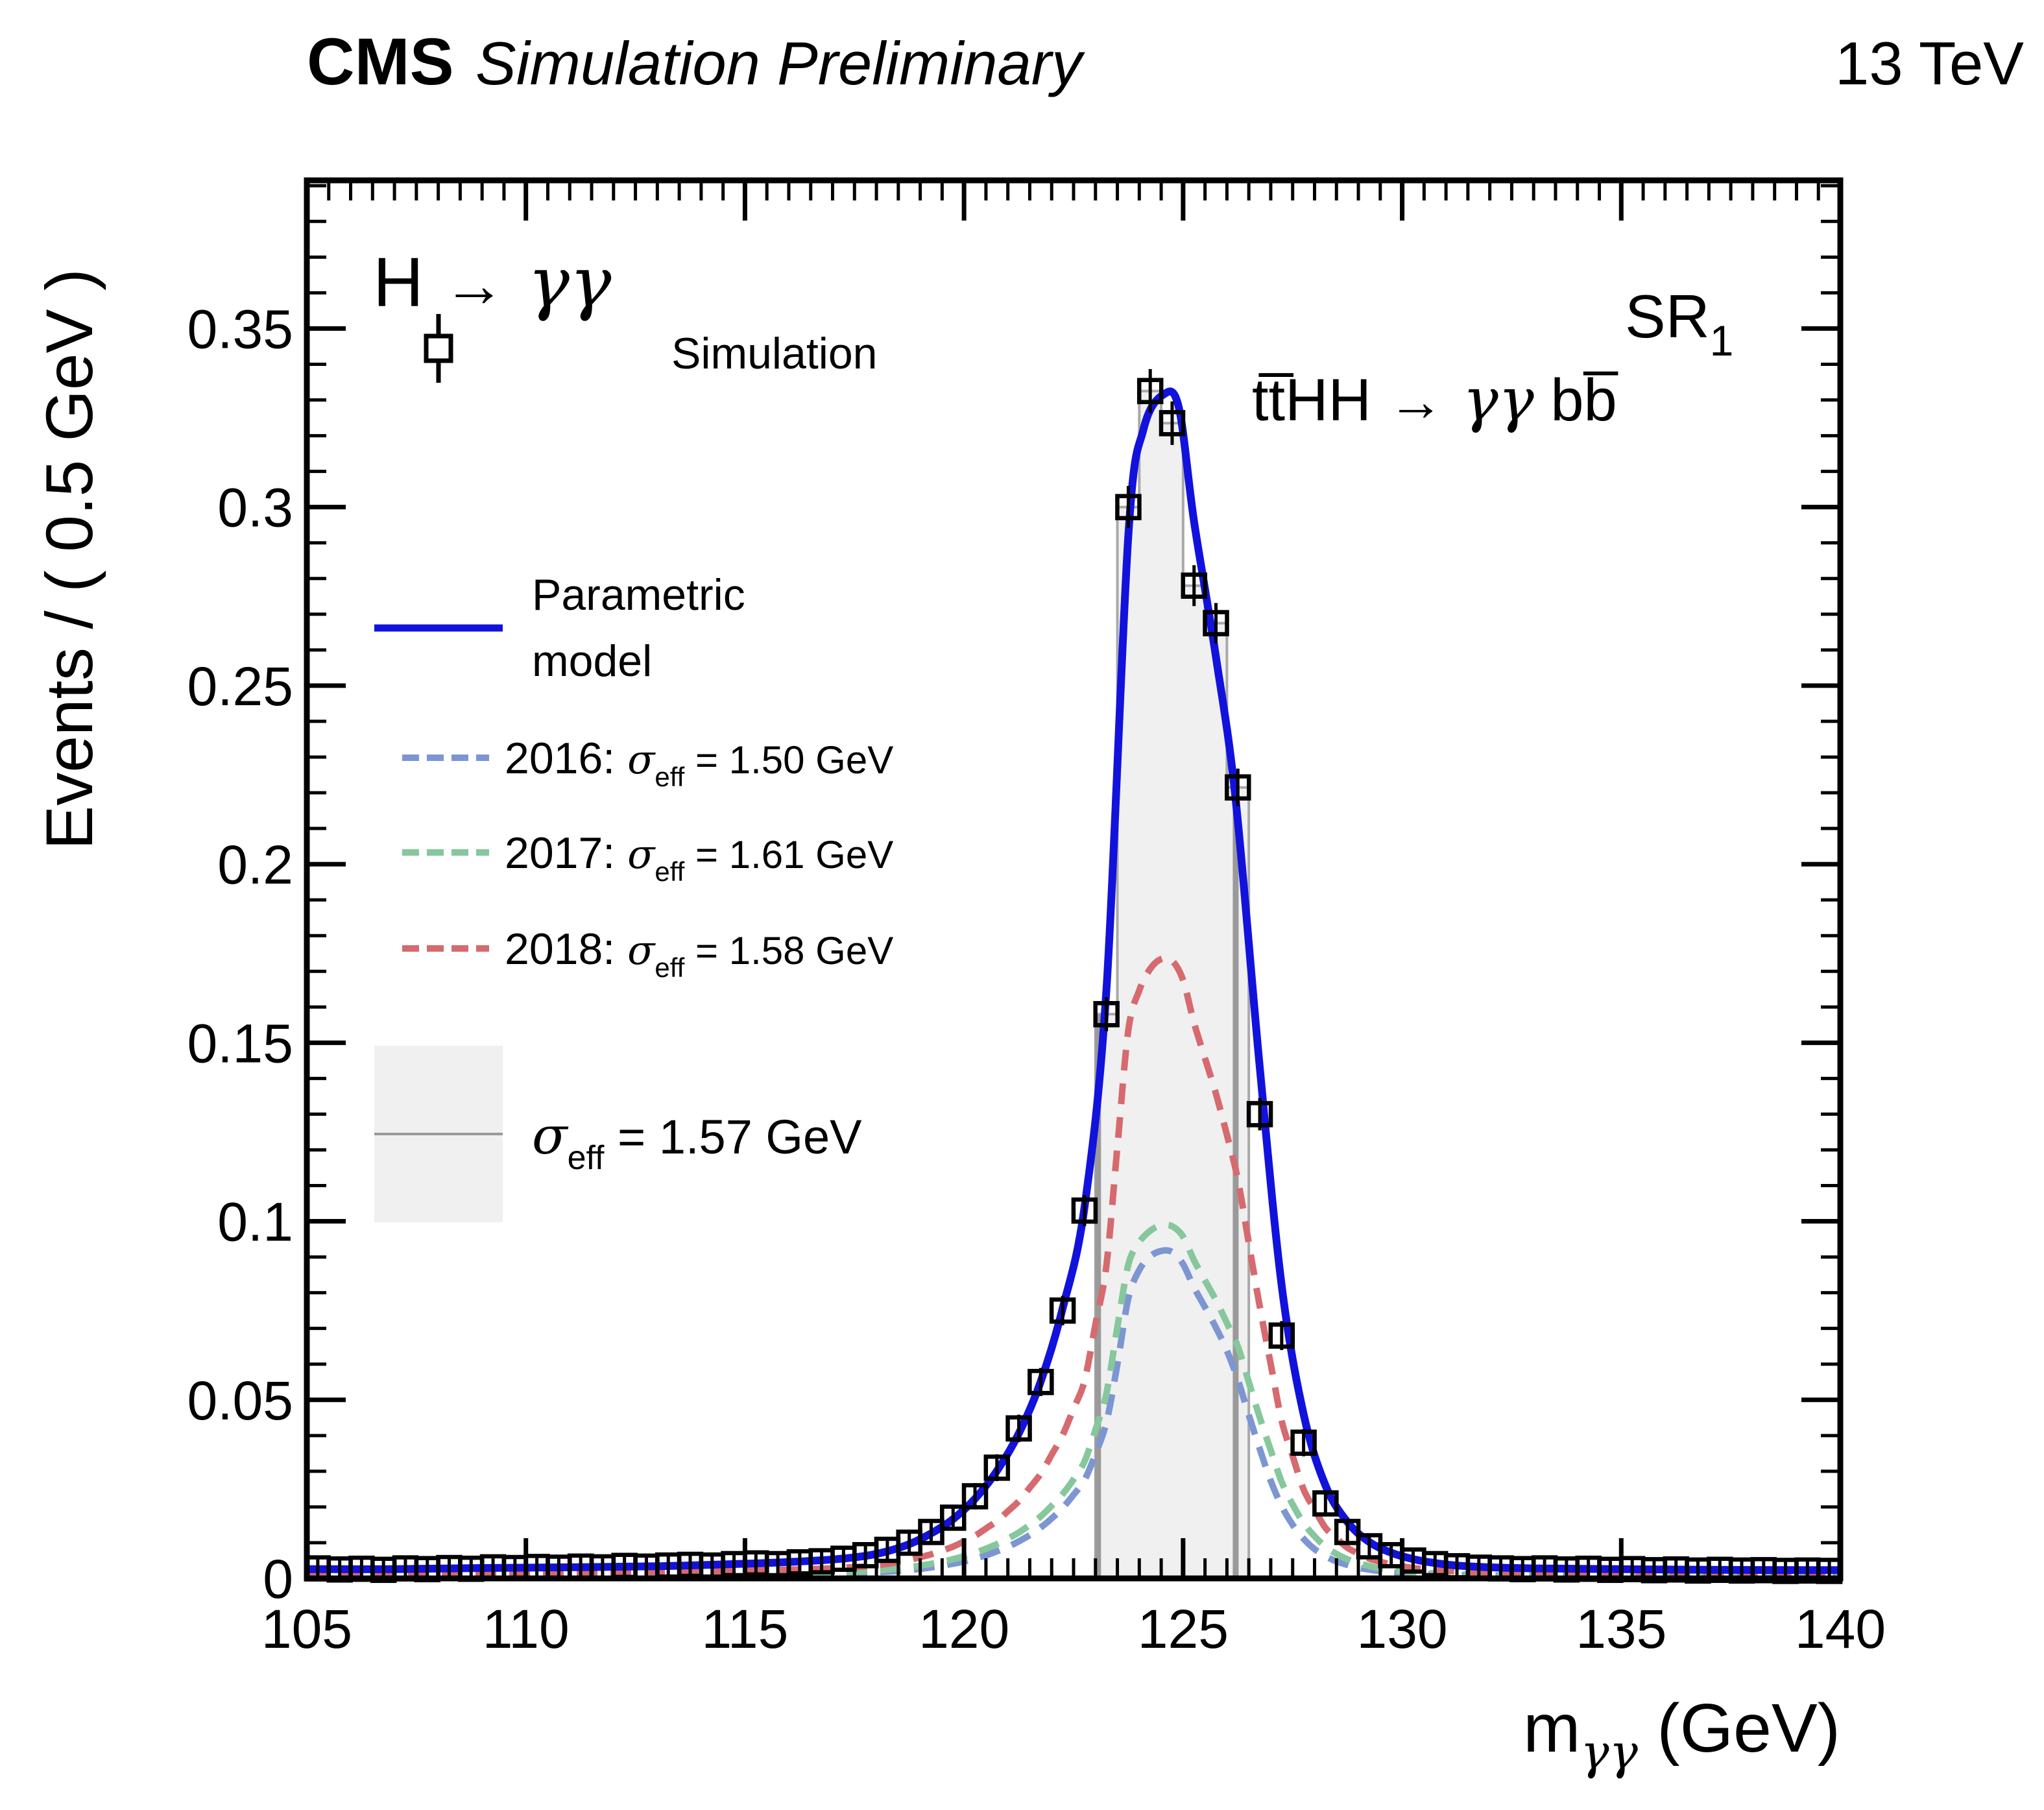 The width and height of the screenshot is (2044, 1810). Describe the element at coordinates (1073, 1629) in the screenshot. I see `x-tick-labels: 105 110 115 120 125 130 135 140` at that location.